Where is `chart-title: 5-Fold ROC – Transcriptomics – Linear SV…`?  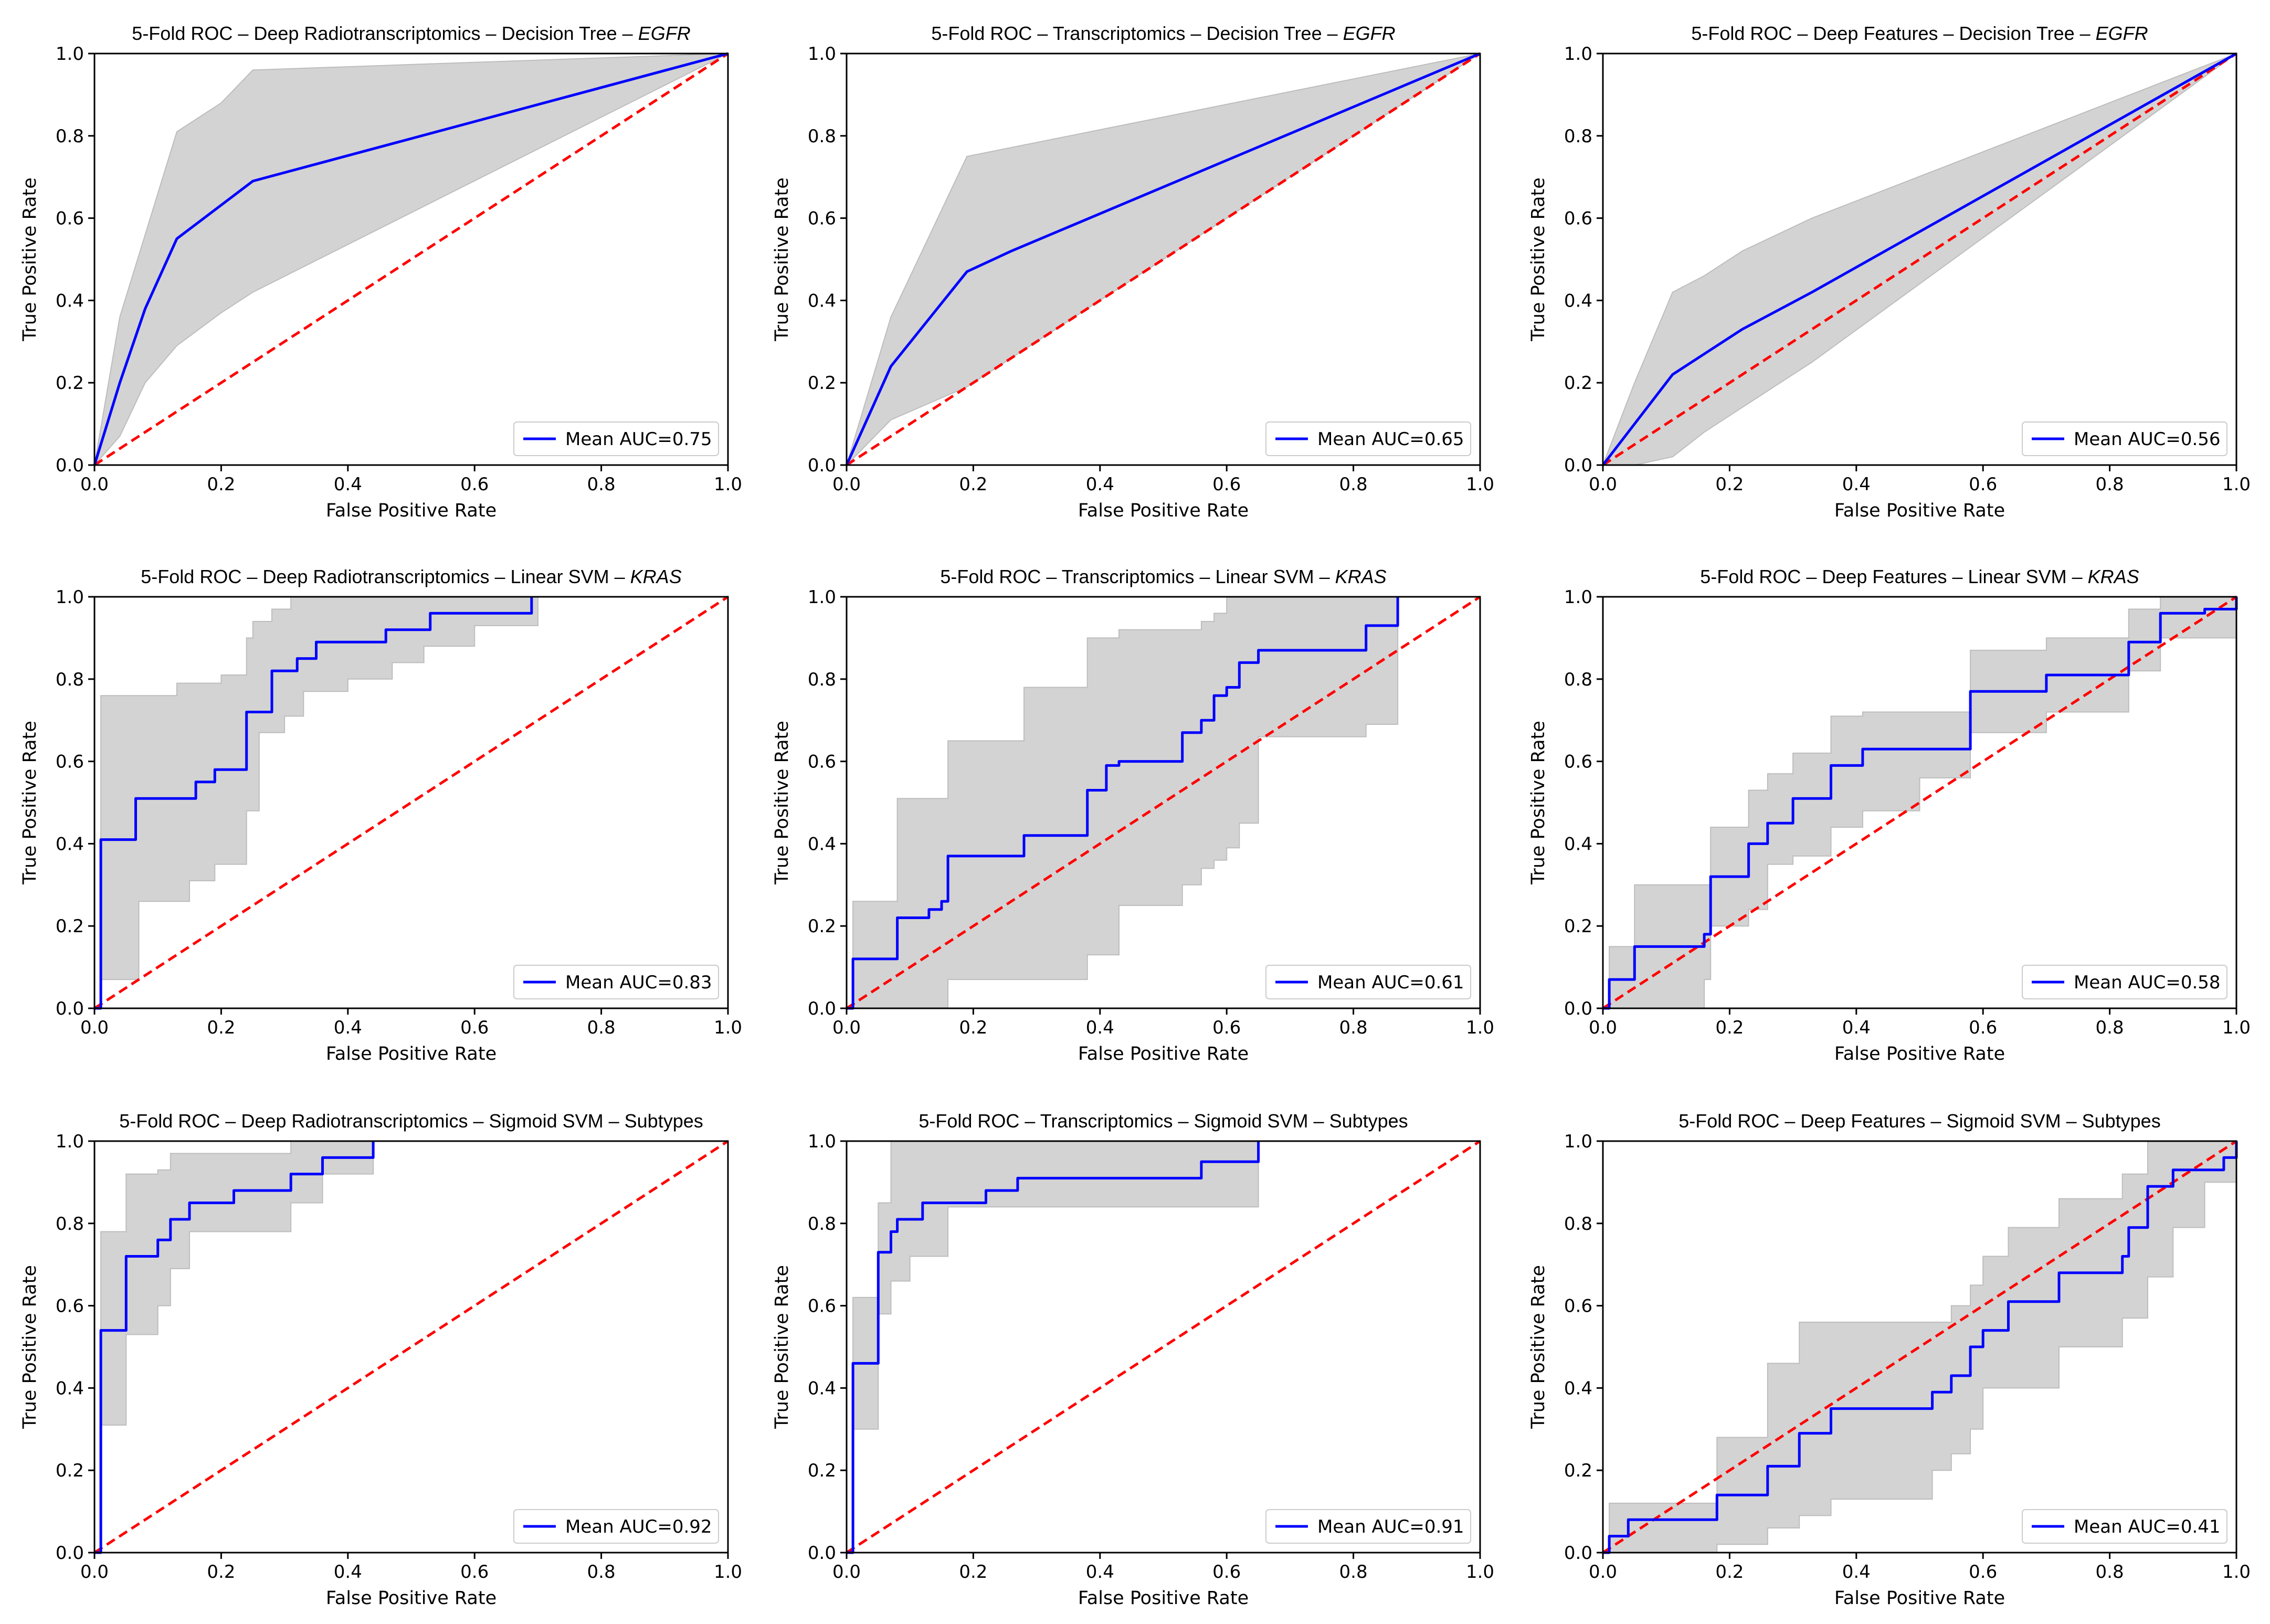 chart-title: 5-Fold ROC – Transcriptomics – Linear SV… is located at coordinates (1163, 576).